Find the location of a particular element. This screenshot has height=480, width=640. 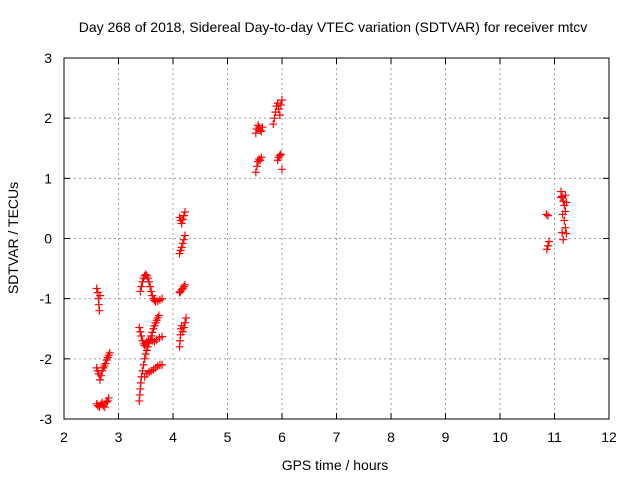

x-tick-label: 6 is located at coordinates (282, 437).